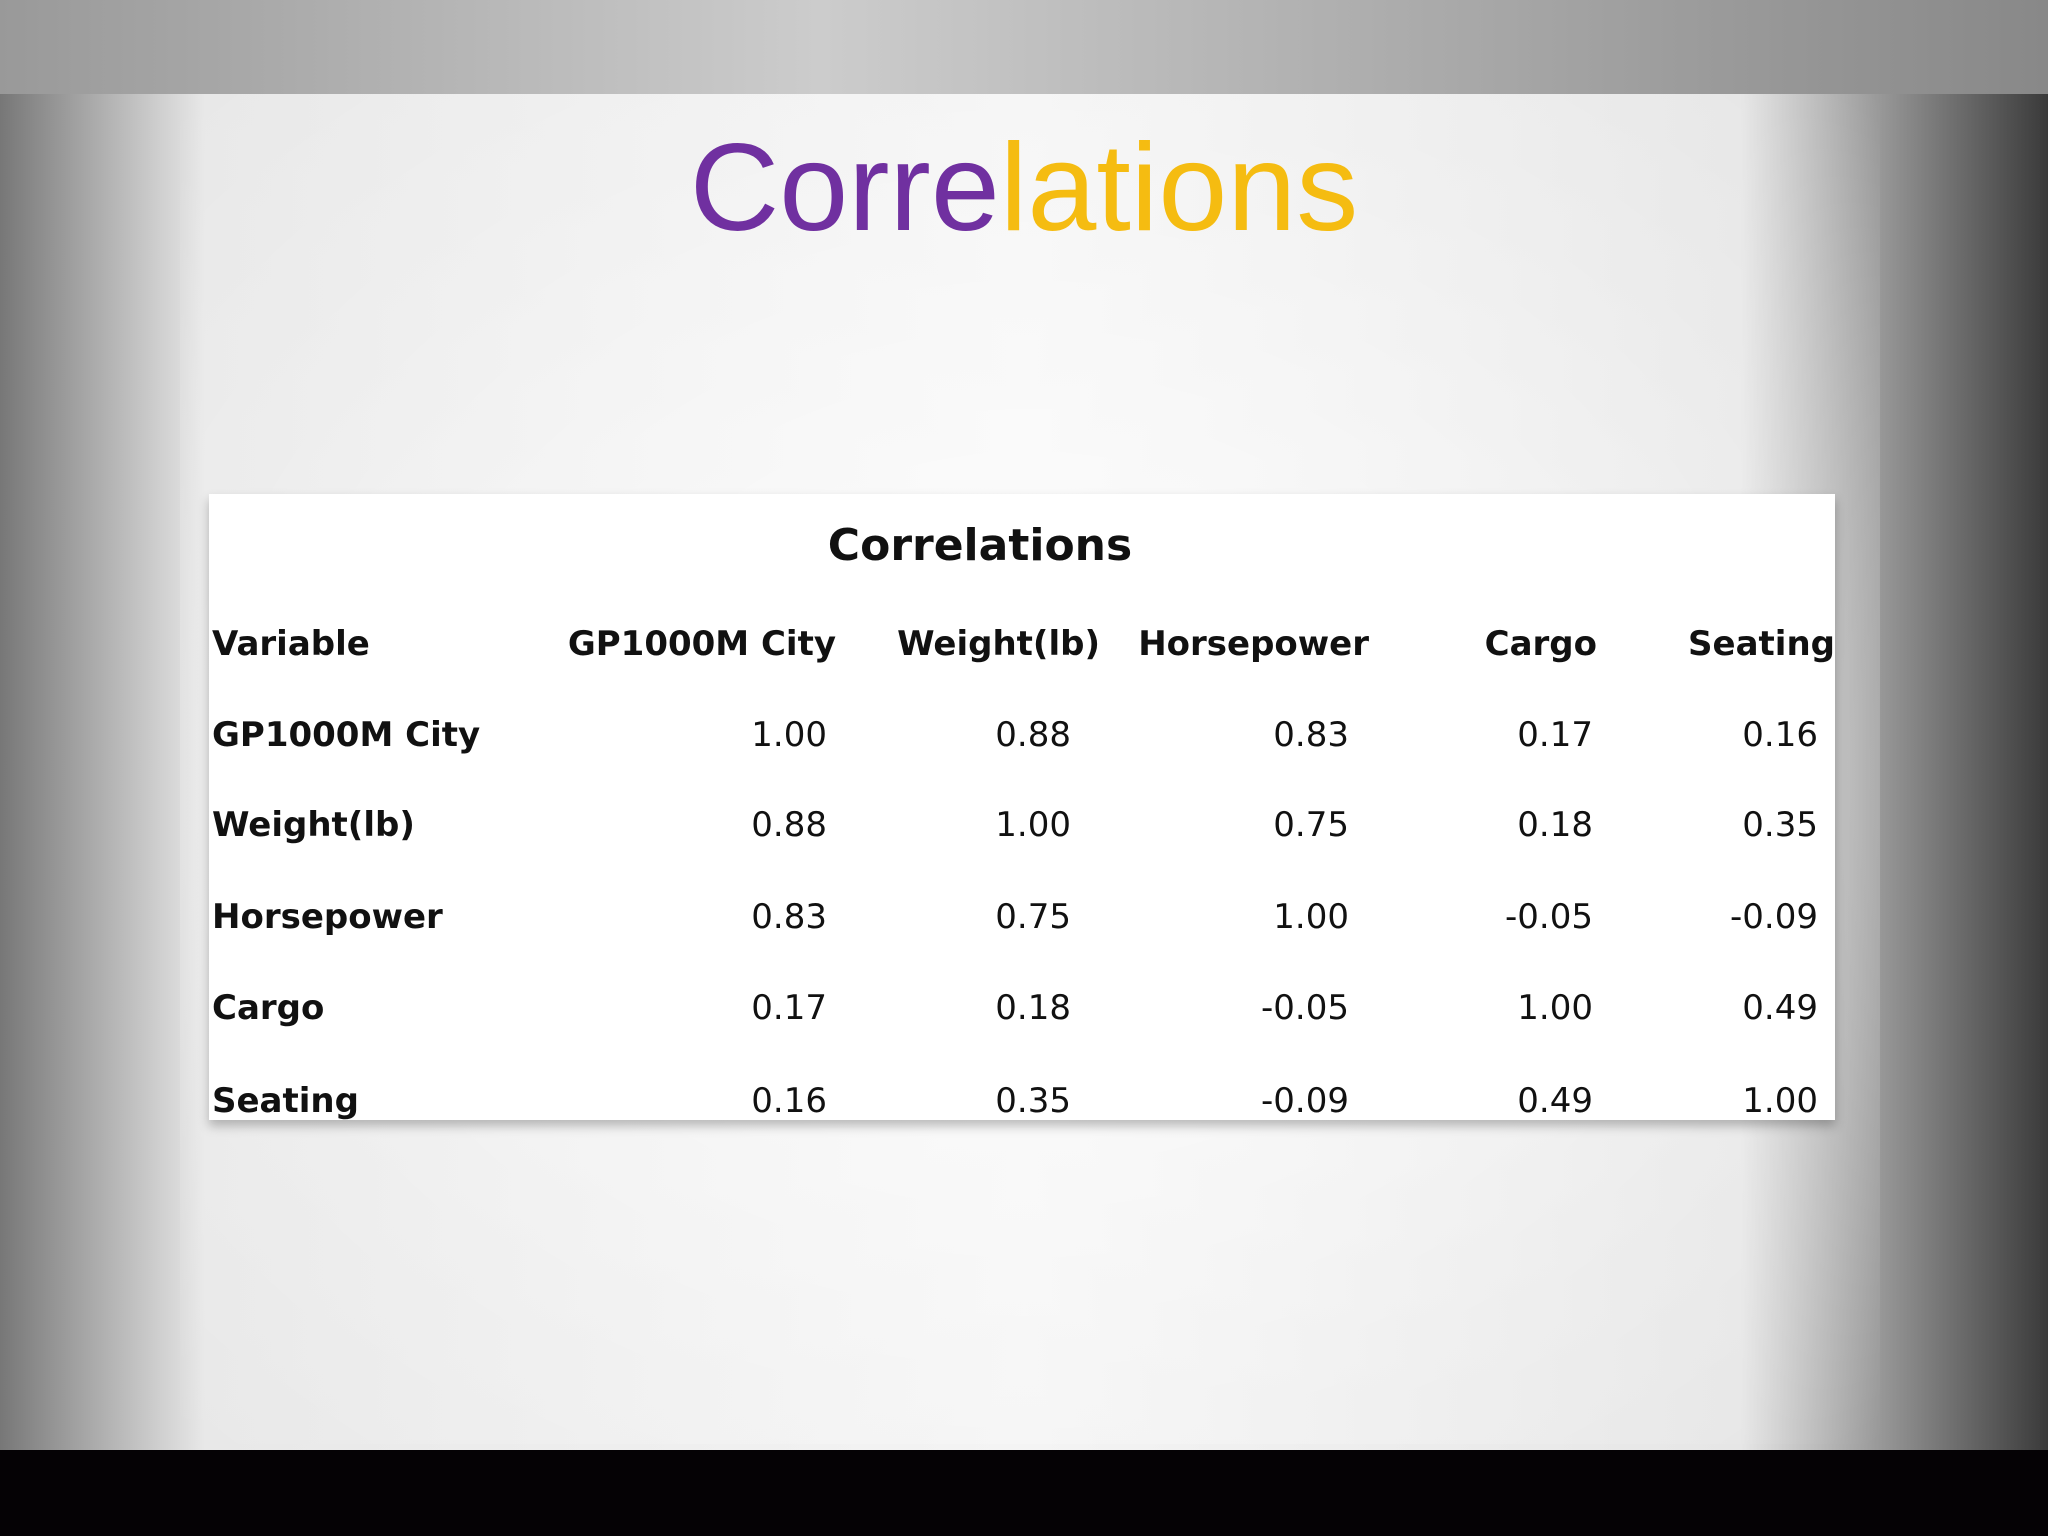 This screenshot has height=1536, width=2048. I want to click on table-title: Correlations, so click(980, 545).